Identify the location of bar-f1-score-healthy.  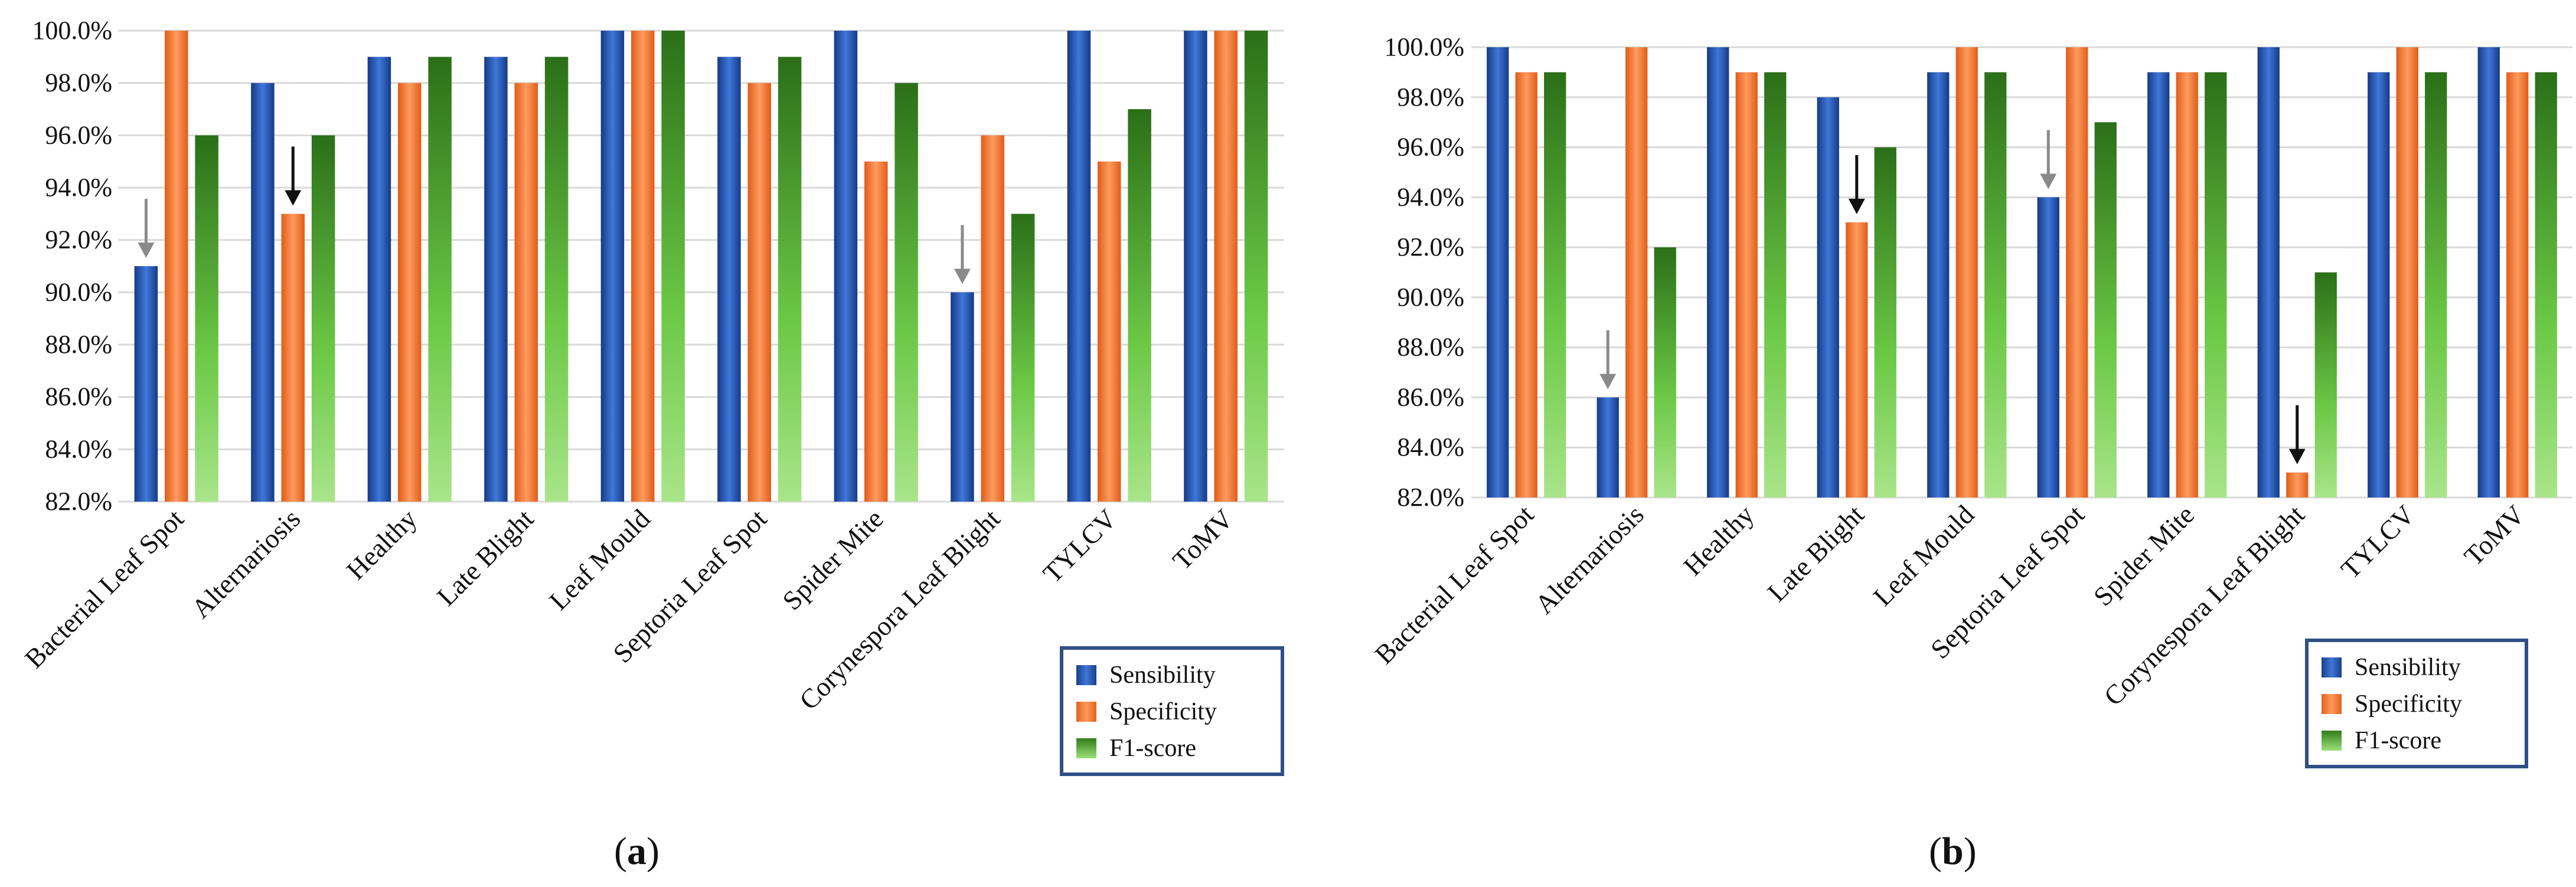
(440, 279).